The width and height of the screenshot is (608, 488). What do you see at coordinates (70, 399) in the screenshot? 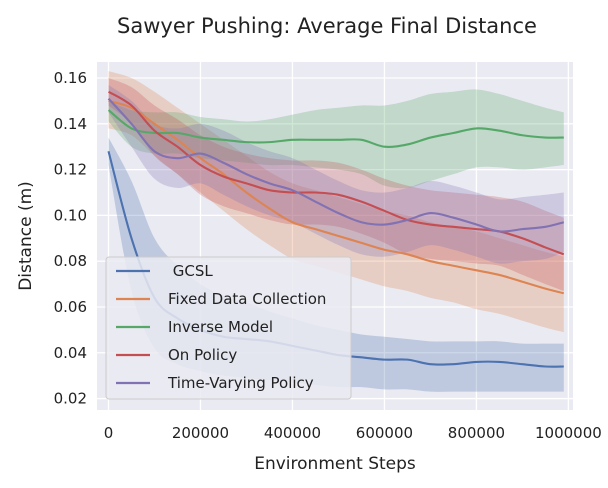
I see `y-tick-label: 0.02` at bounding box center [70, 399].